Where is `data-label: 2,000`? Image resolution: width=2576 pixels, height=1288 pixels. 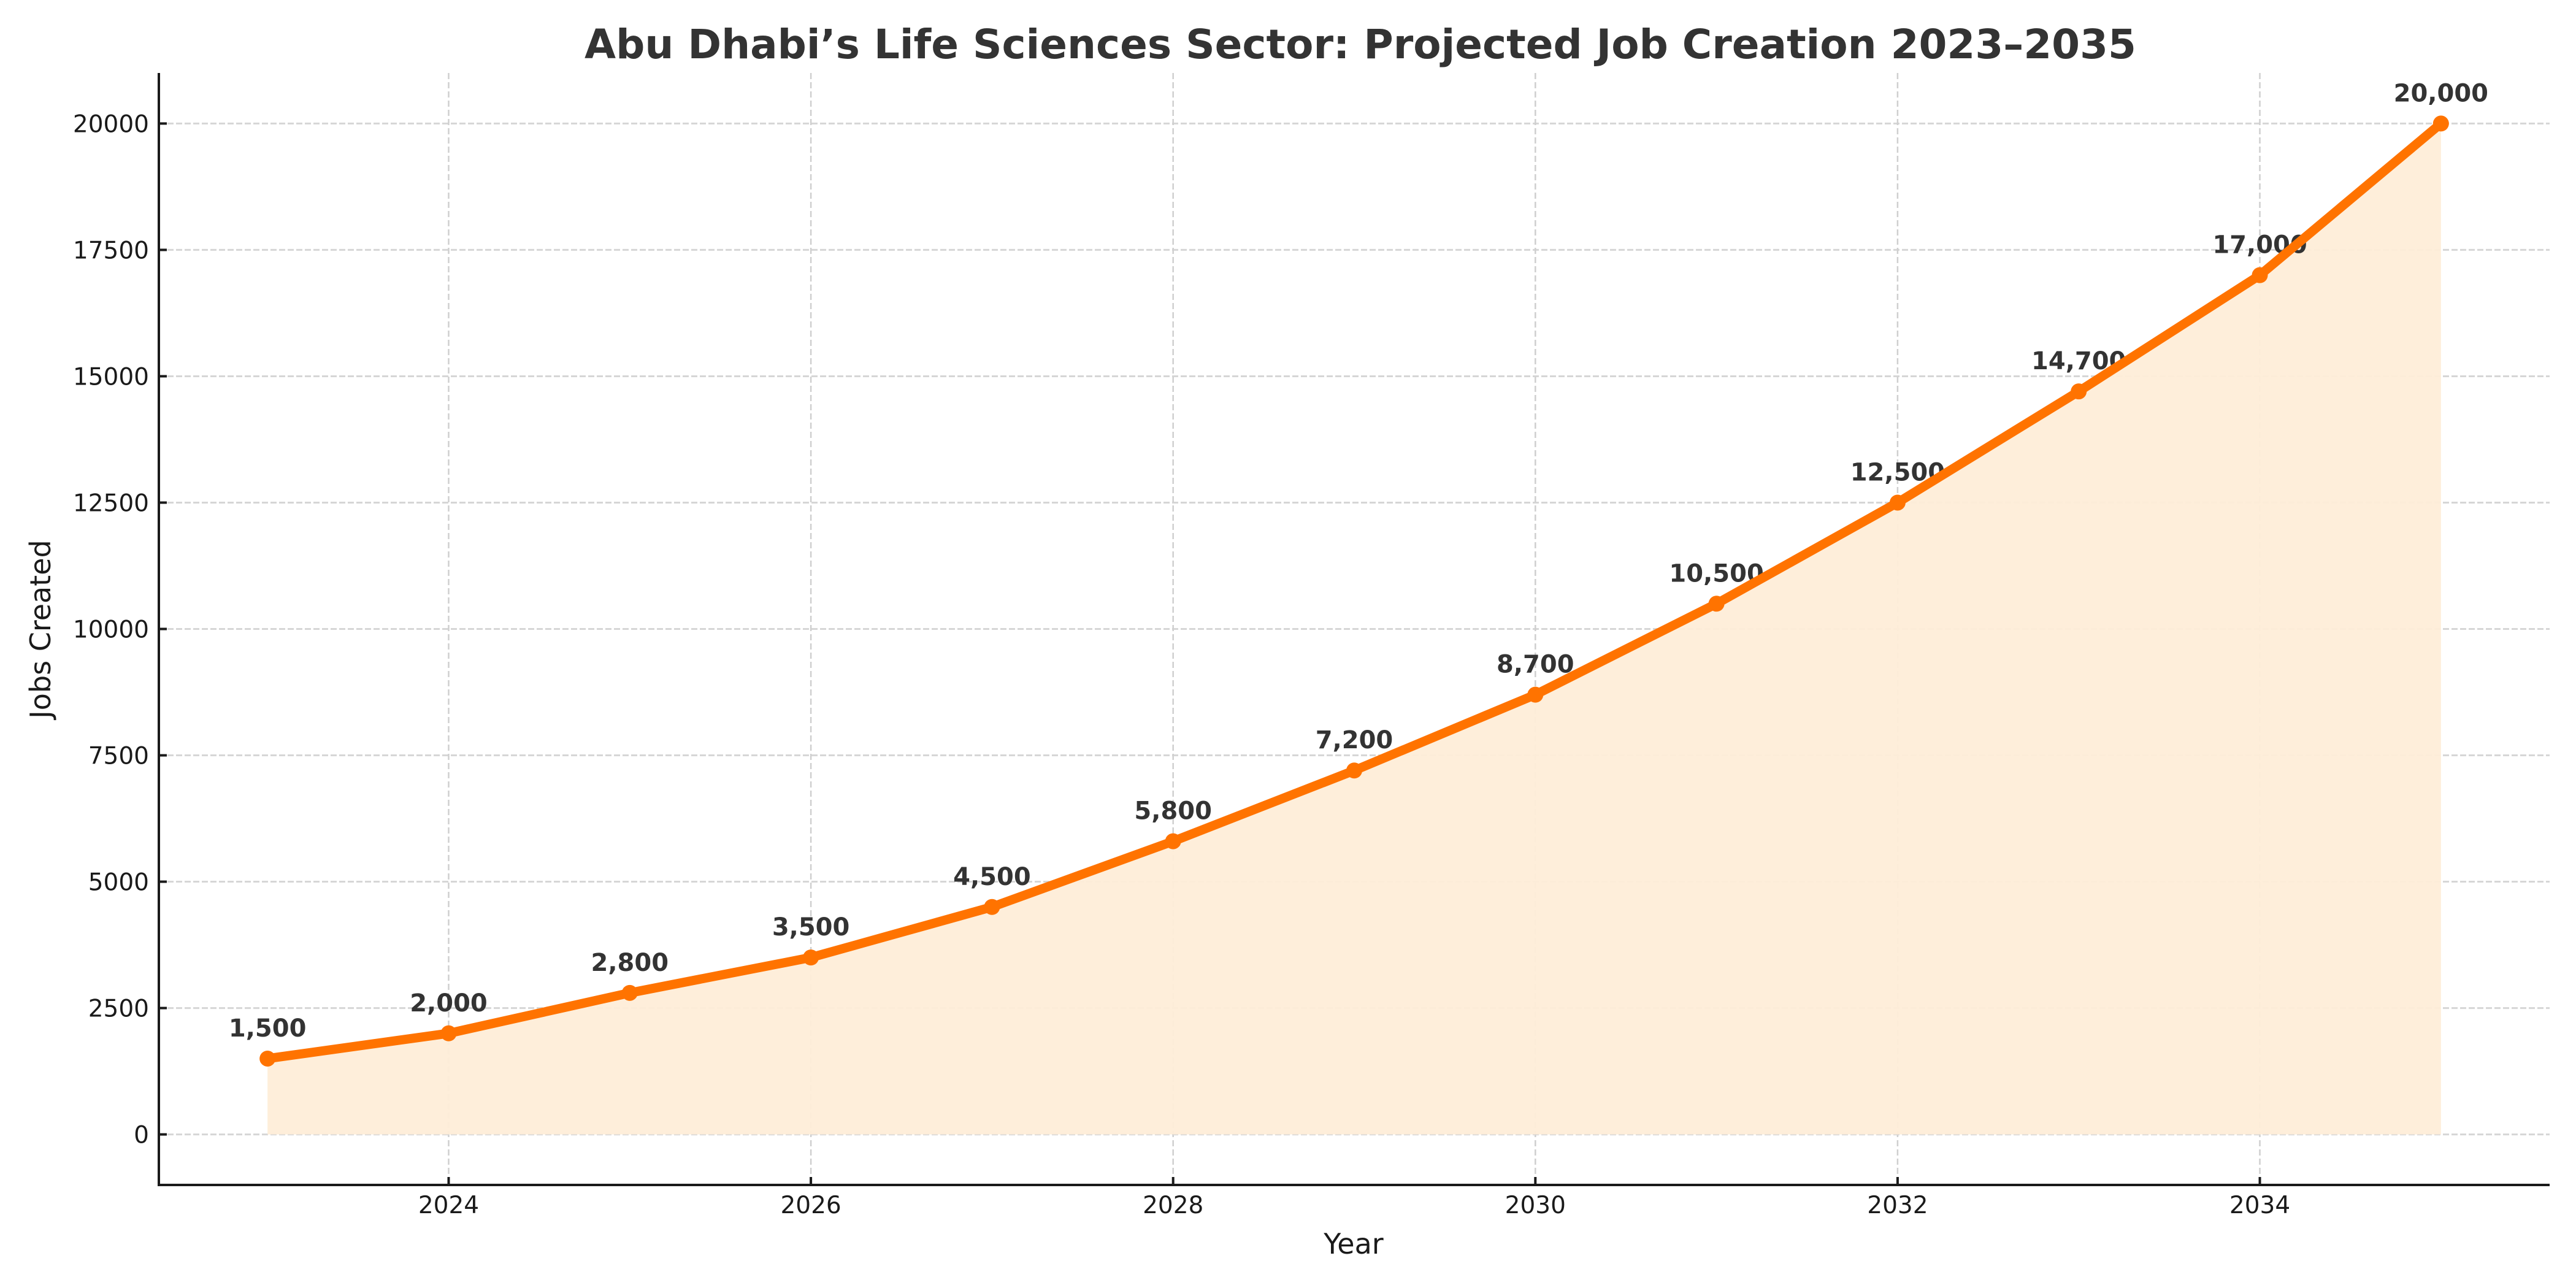
data-label: 2,000 is located at coordinates (449, 1003).